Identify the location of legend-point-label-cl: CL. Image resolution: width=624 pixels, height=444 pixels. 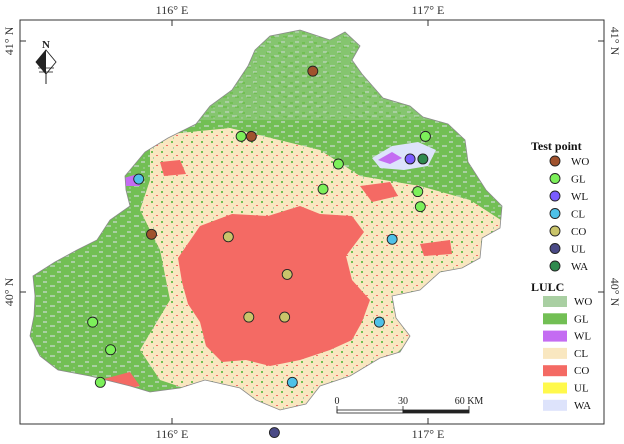
(578, 215).